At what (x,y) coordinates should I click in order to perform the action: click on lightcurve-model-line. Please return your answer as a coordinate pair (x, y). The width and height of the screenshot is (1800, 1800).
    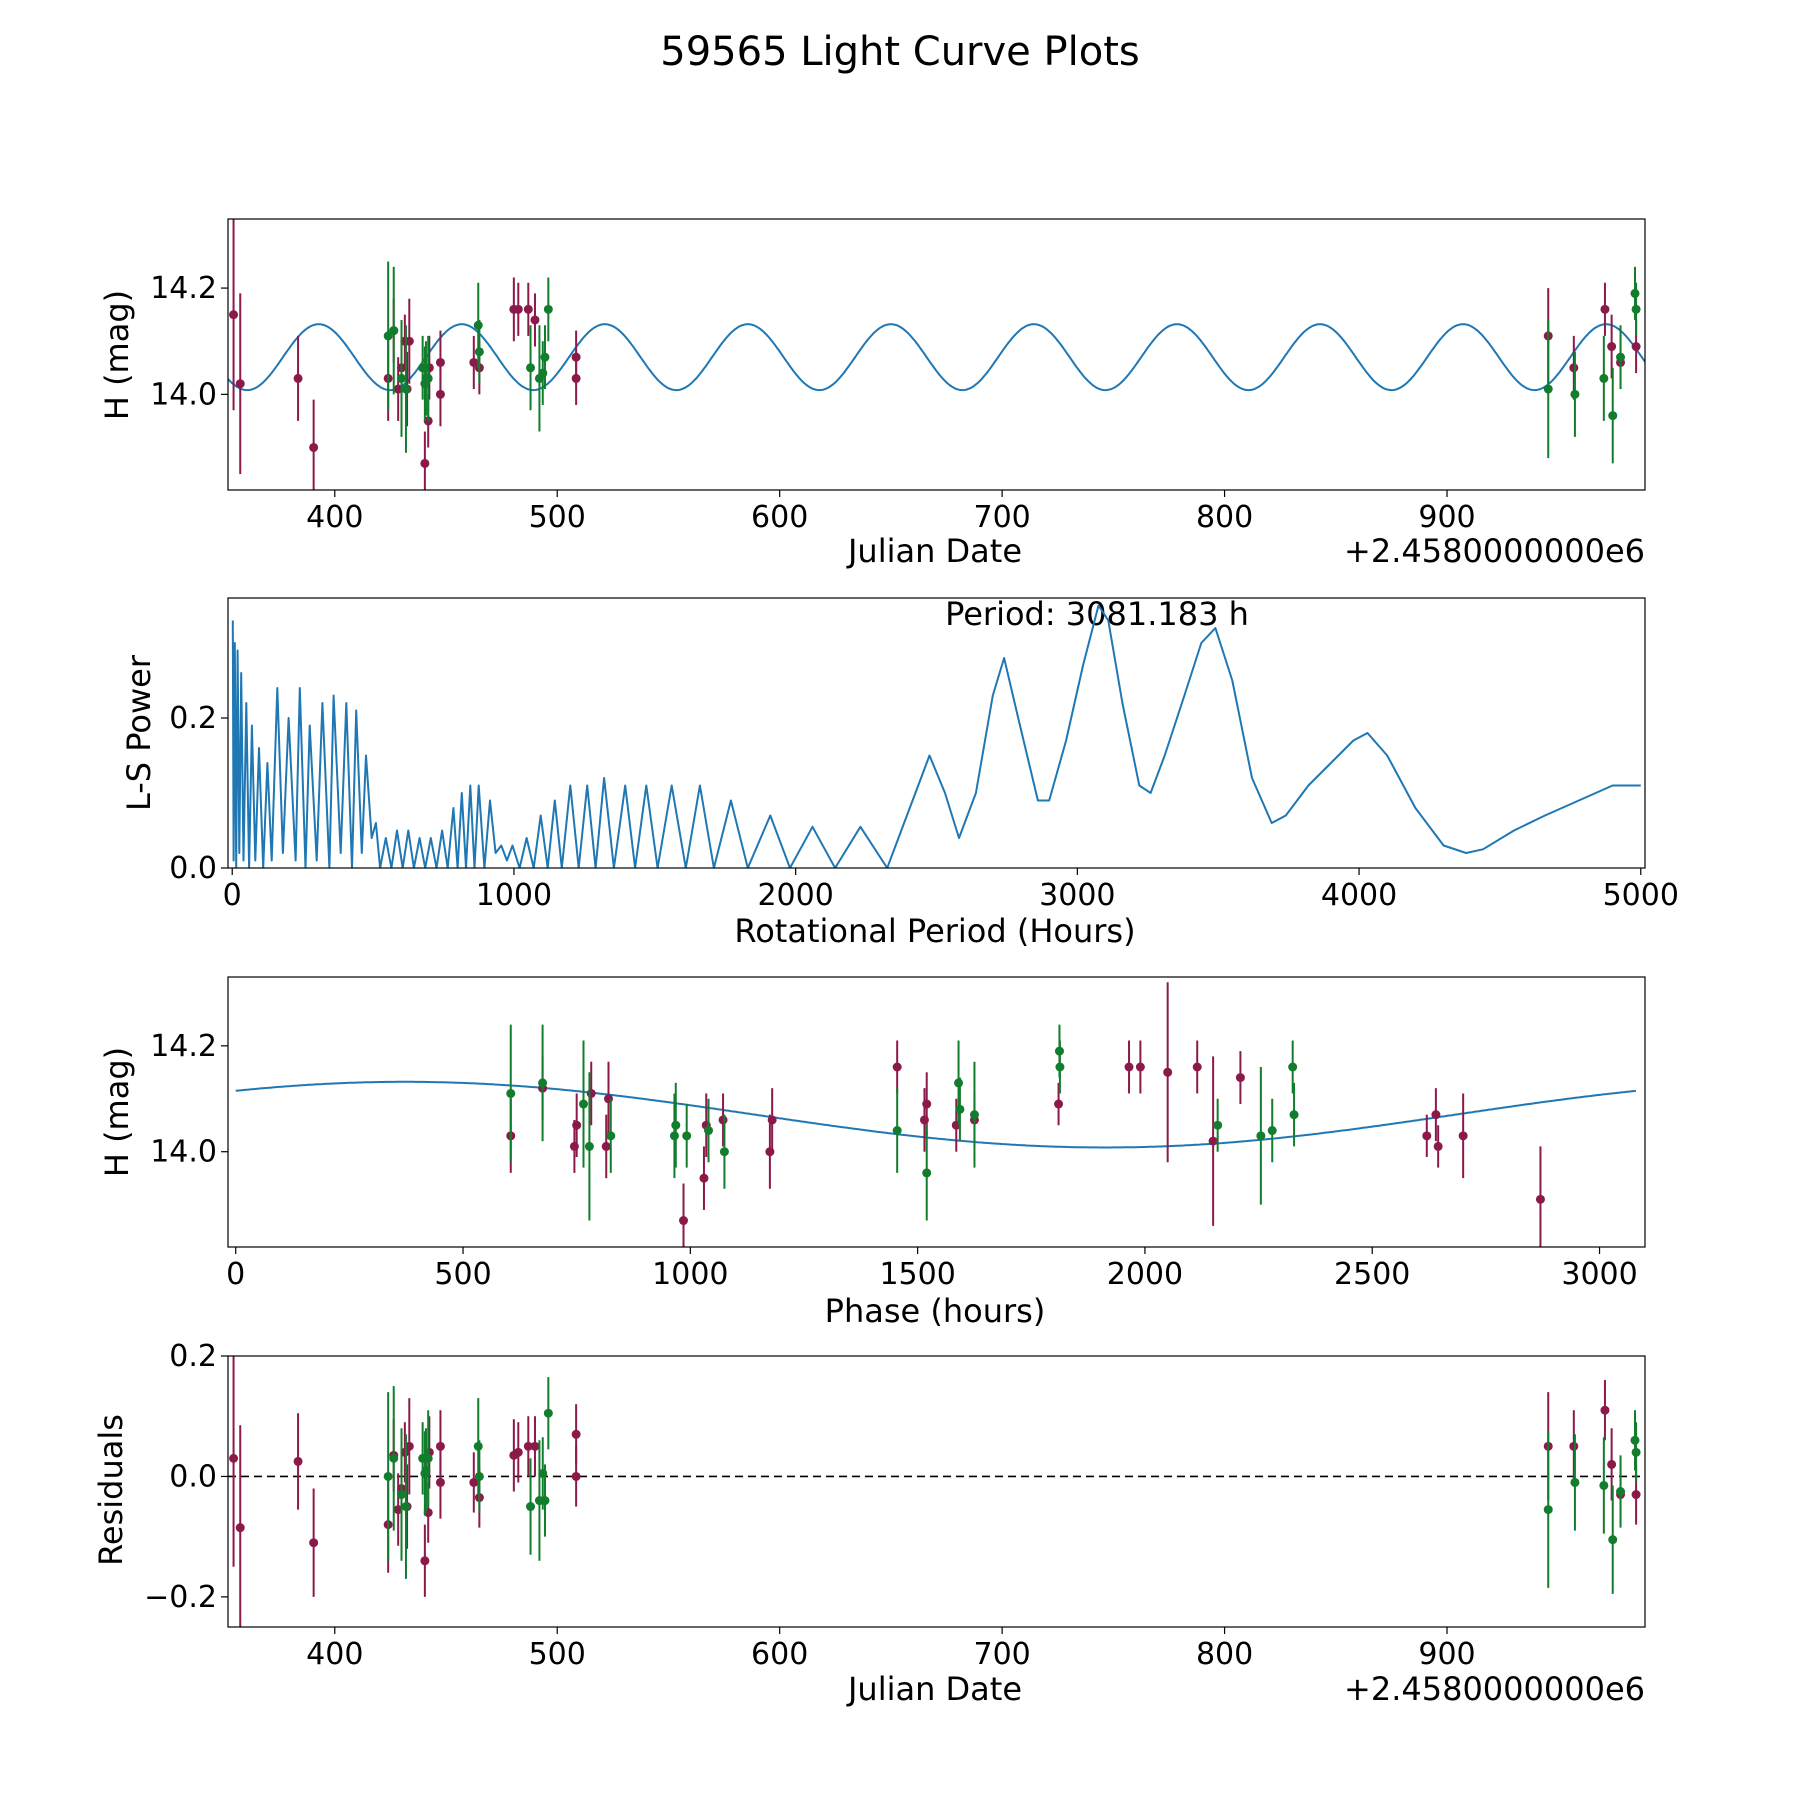
    Looking at the image, I should click on (936, 357).